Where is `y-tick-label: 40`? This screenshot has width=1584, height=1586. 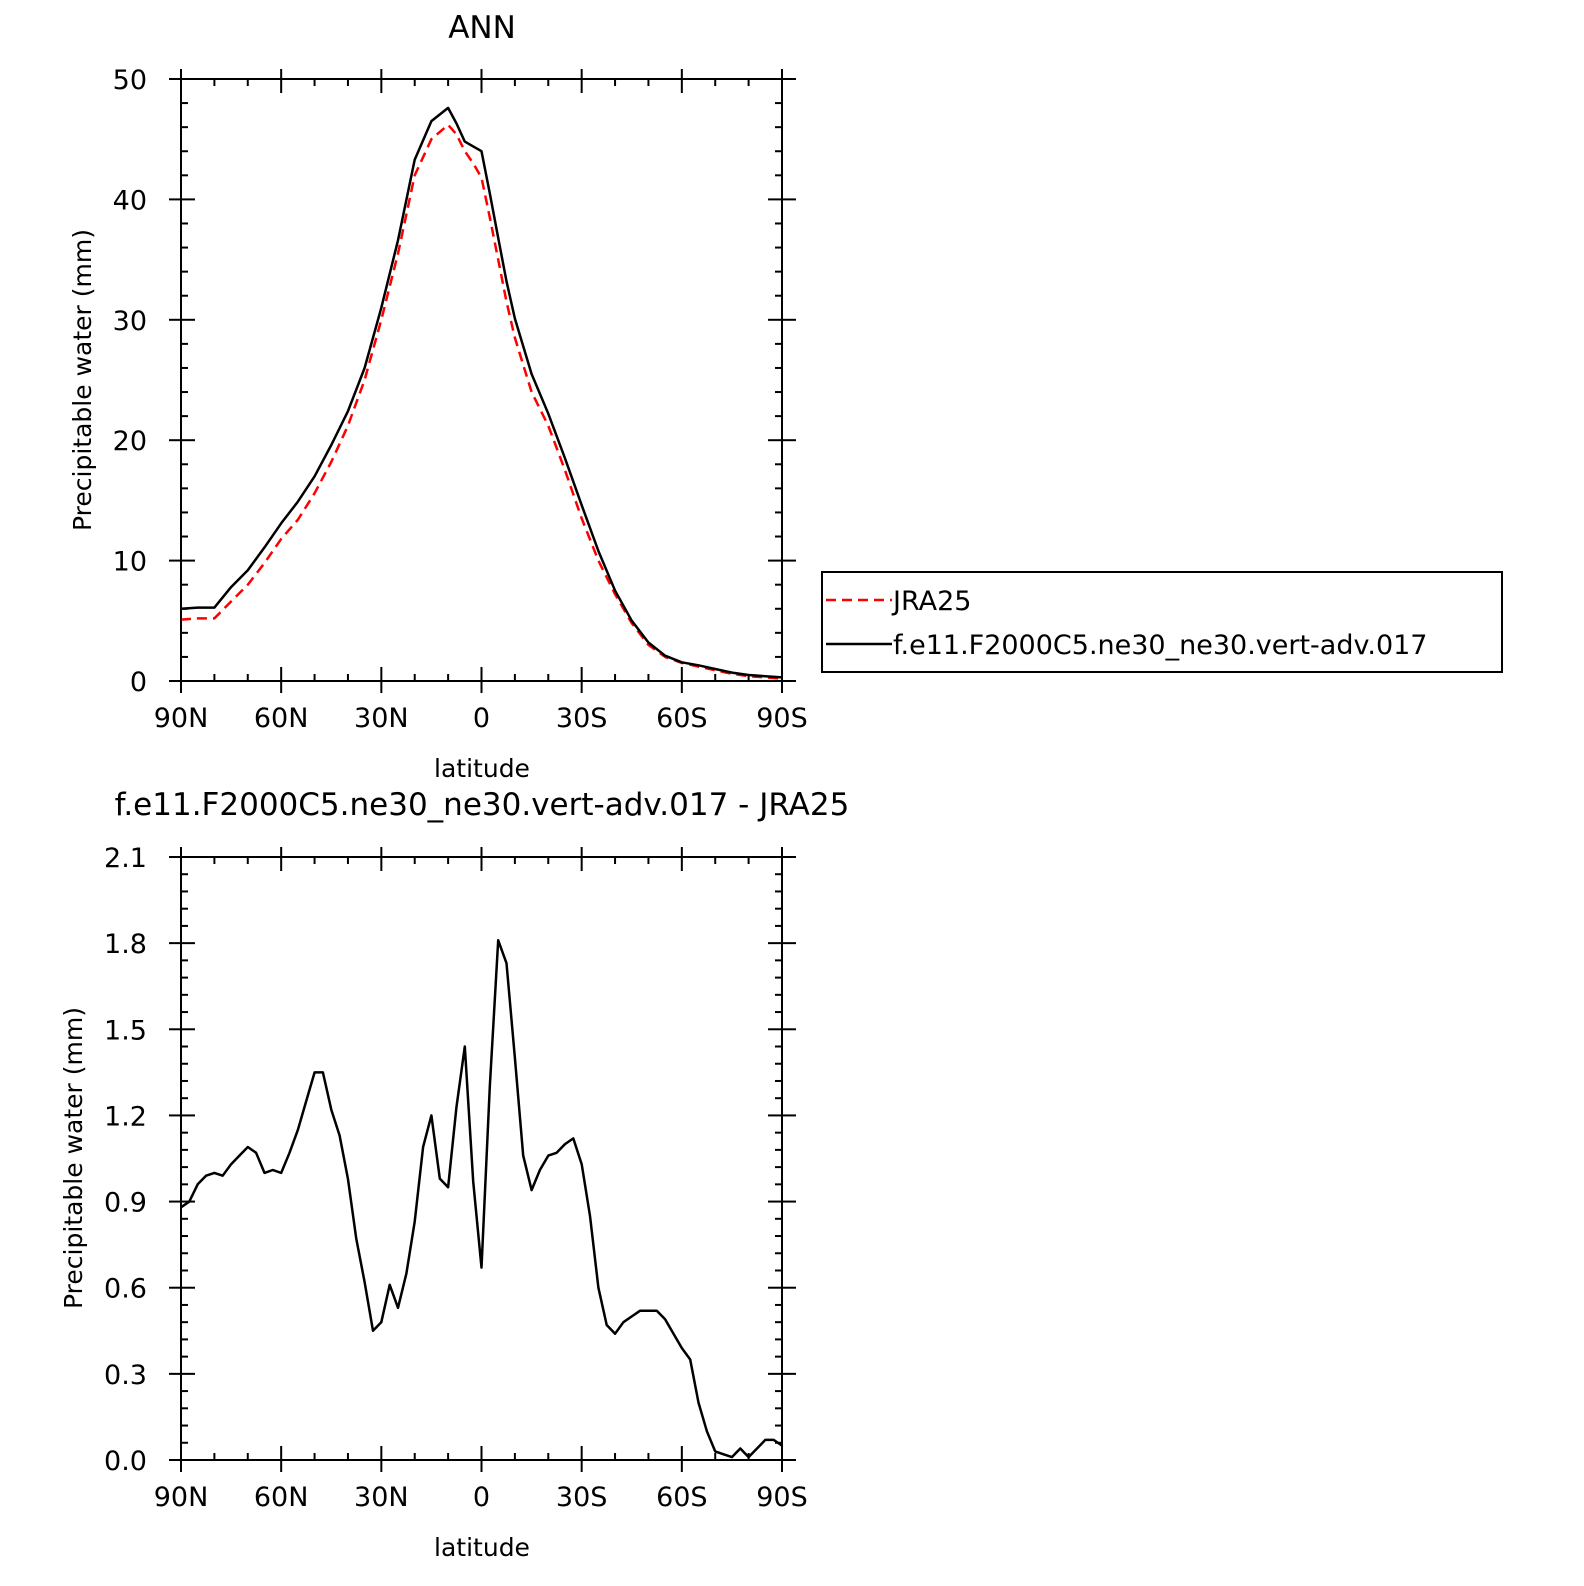 y-tick-label: 40 is located at coordinates (130, 200).